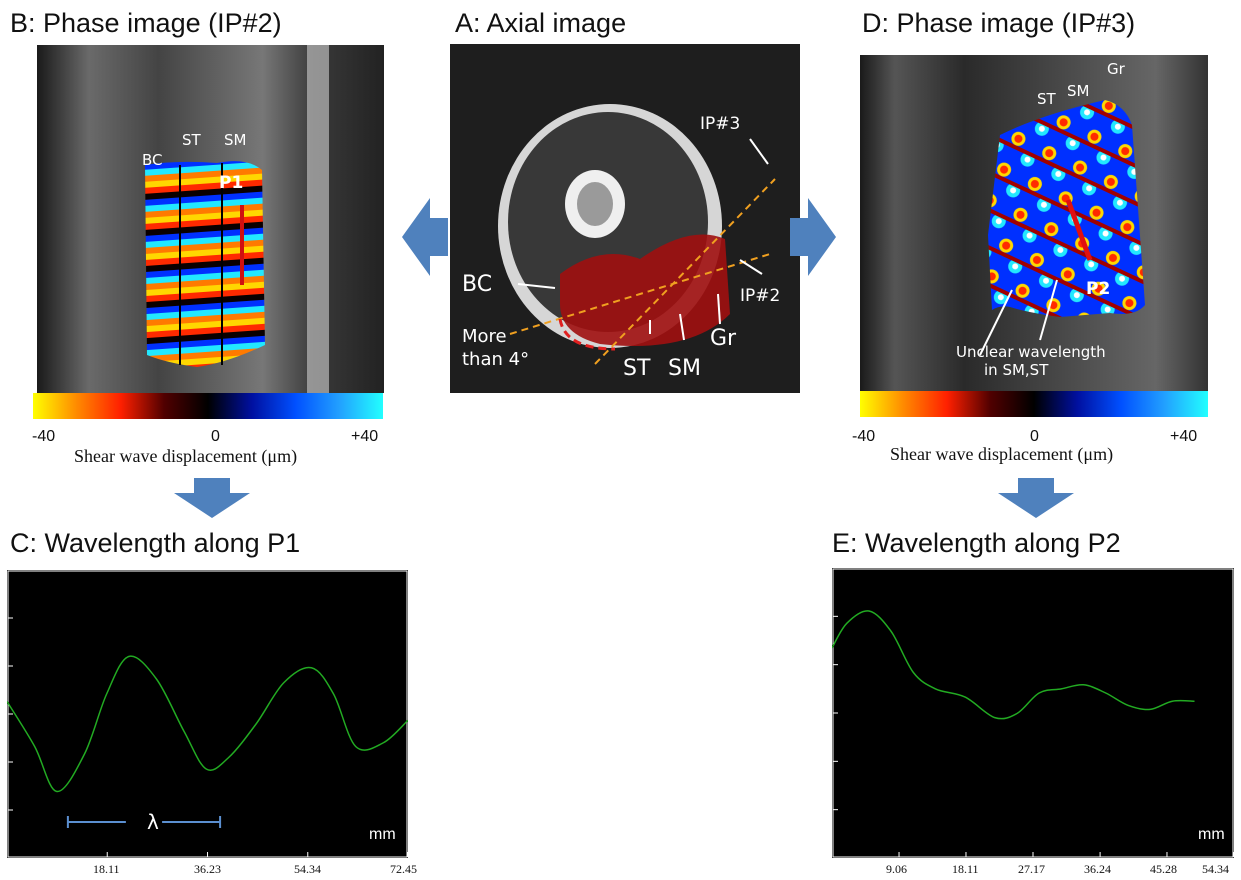 The image size is (1241, 880). I want to click on plot-e-xtick: 36.24, so click(1097, 869).